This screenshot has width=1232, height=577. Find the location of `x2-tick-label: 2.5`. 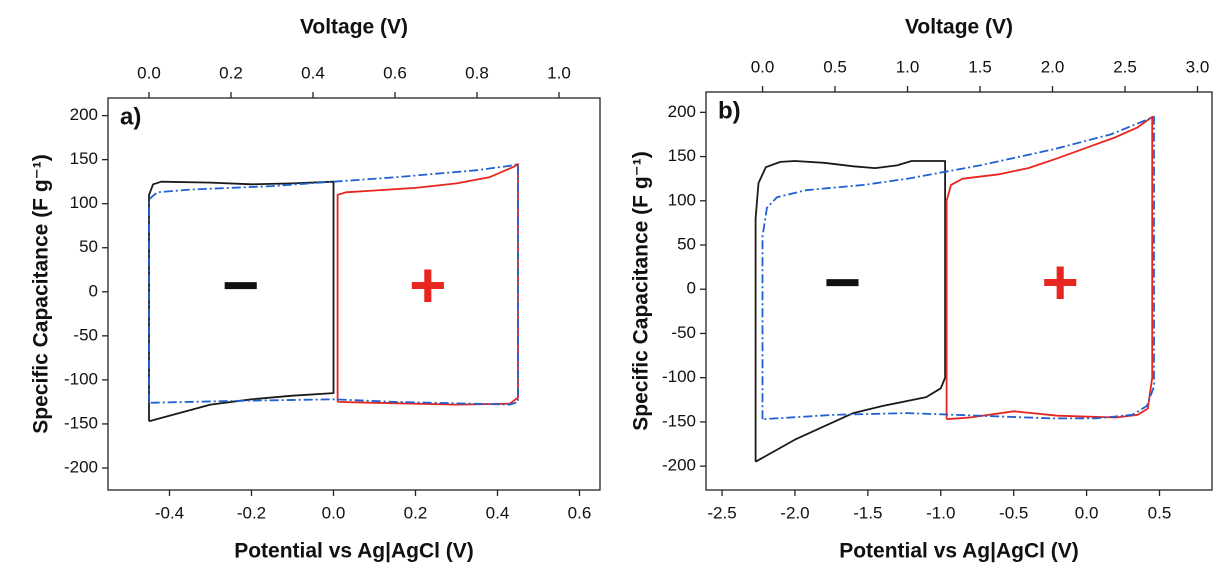

x2-tick-label: 2.5 is located at coordinates (1125, 66).